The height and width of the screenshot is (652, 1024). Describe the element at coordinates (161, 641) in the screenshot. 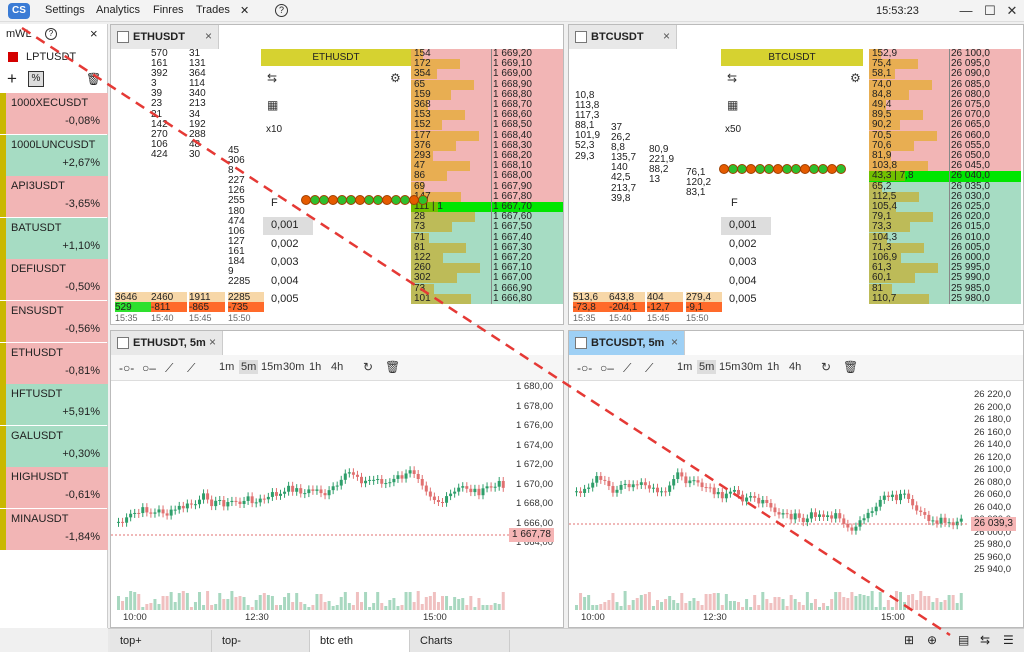

I see `bottom-tab-top-plus: top+` at that location.